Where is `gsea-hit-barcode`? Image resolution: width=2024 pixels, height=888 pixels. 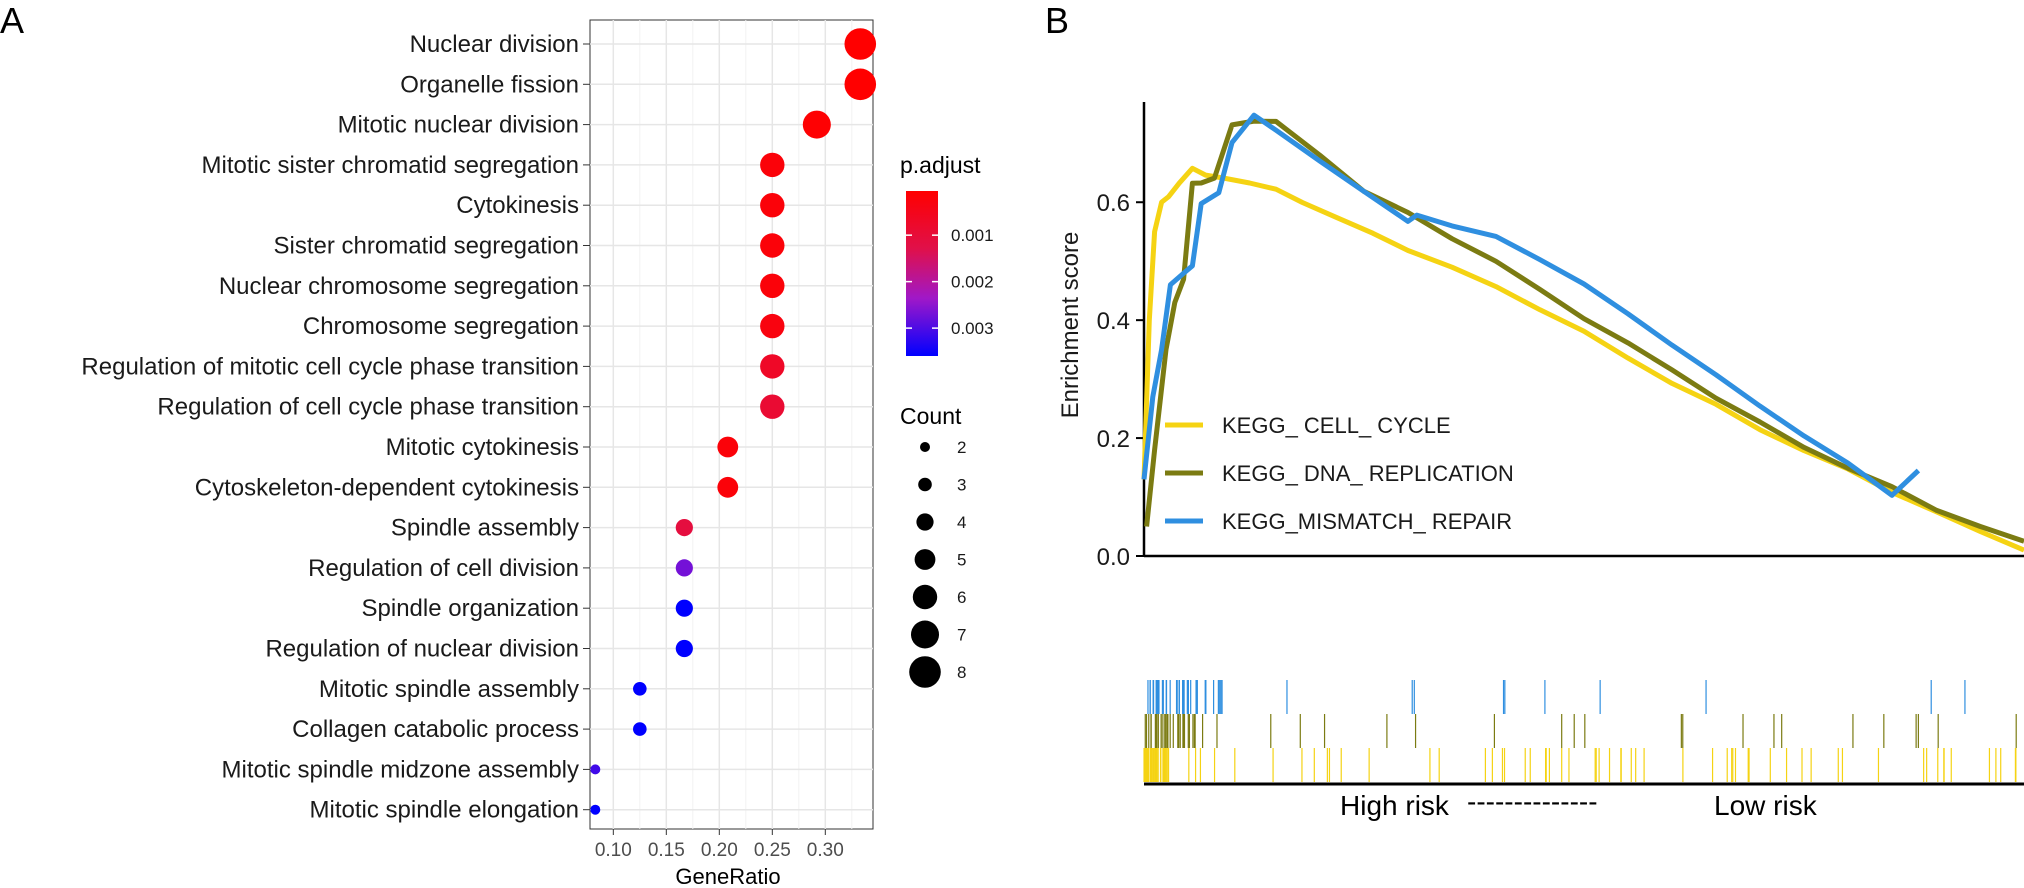 gsea-hit-barcode is located at coordinates (1580, 731).